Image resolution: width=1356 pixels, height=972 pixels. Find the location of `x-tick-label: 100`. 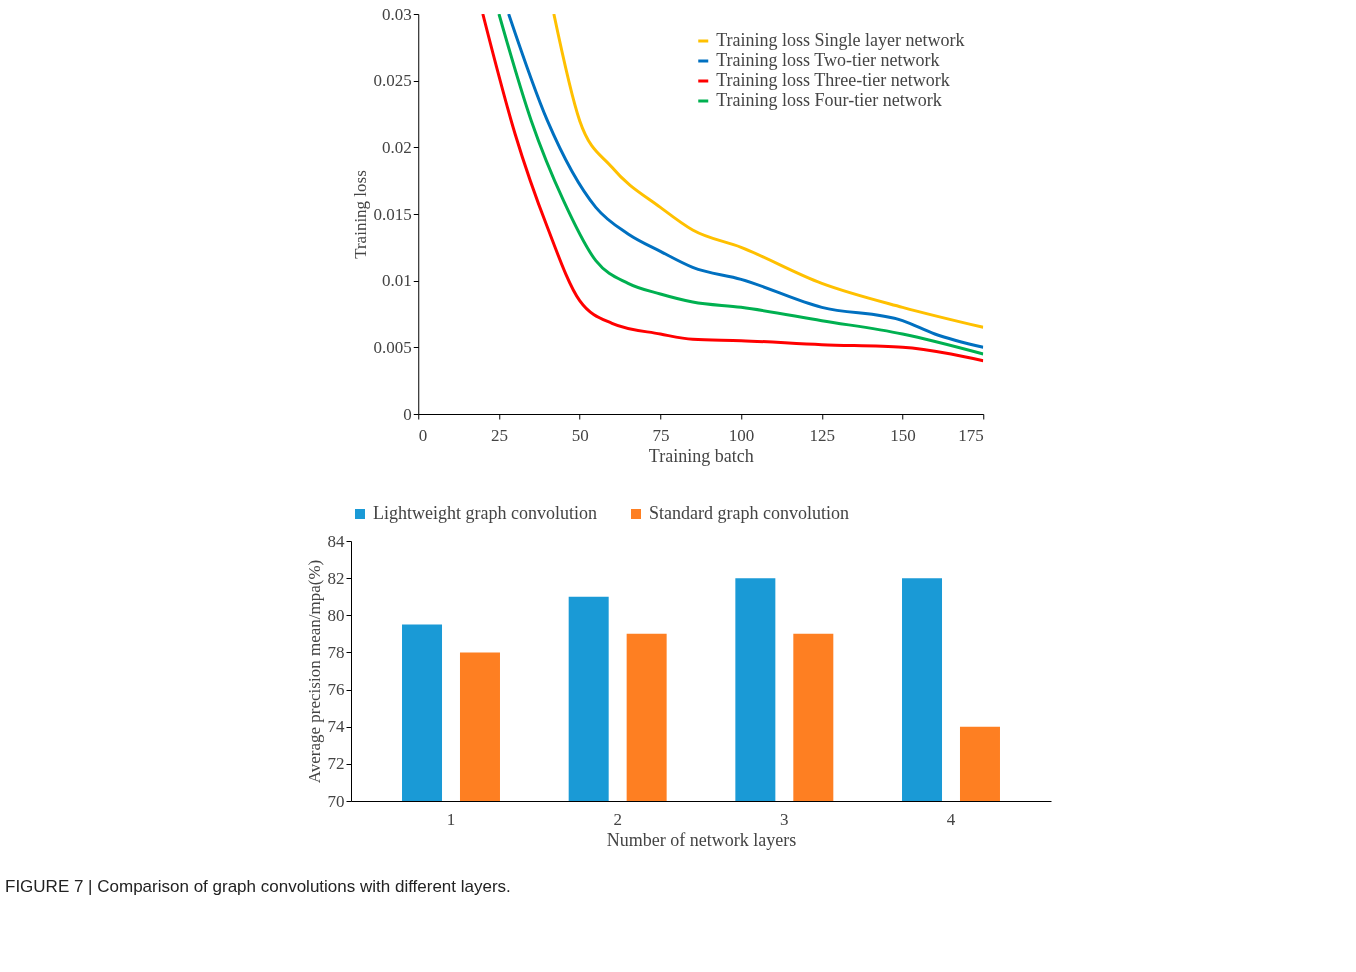

x-tick-label: 100 is located at coordinates (741, 435).